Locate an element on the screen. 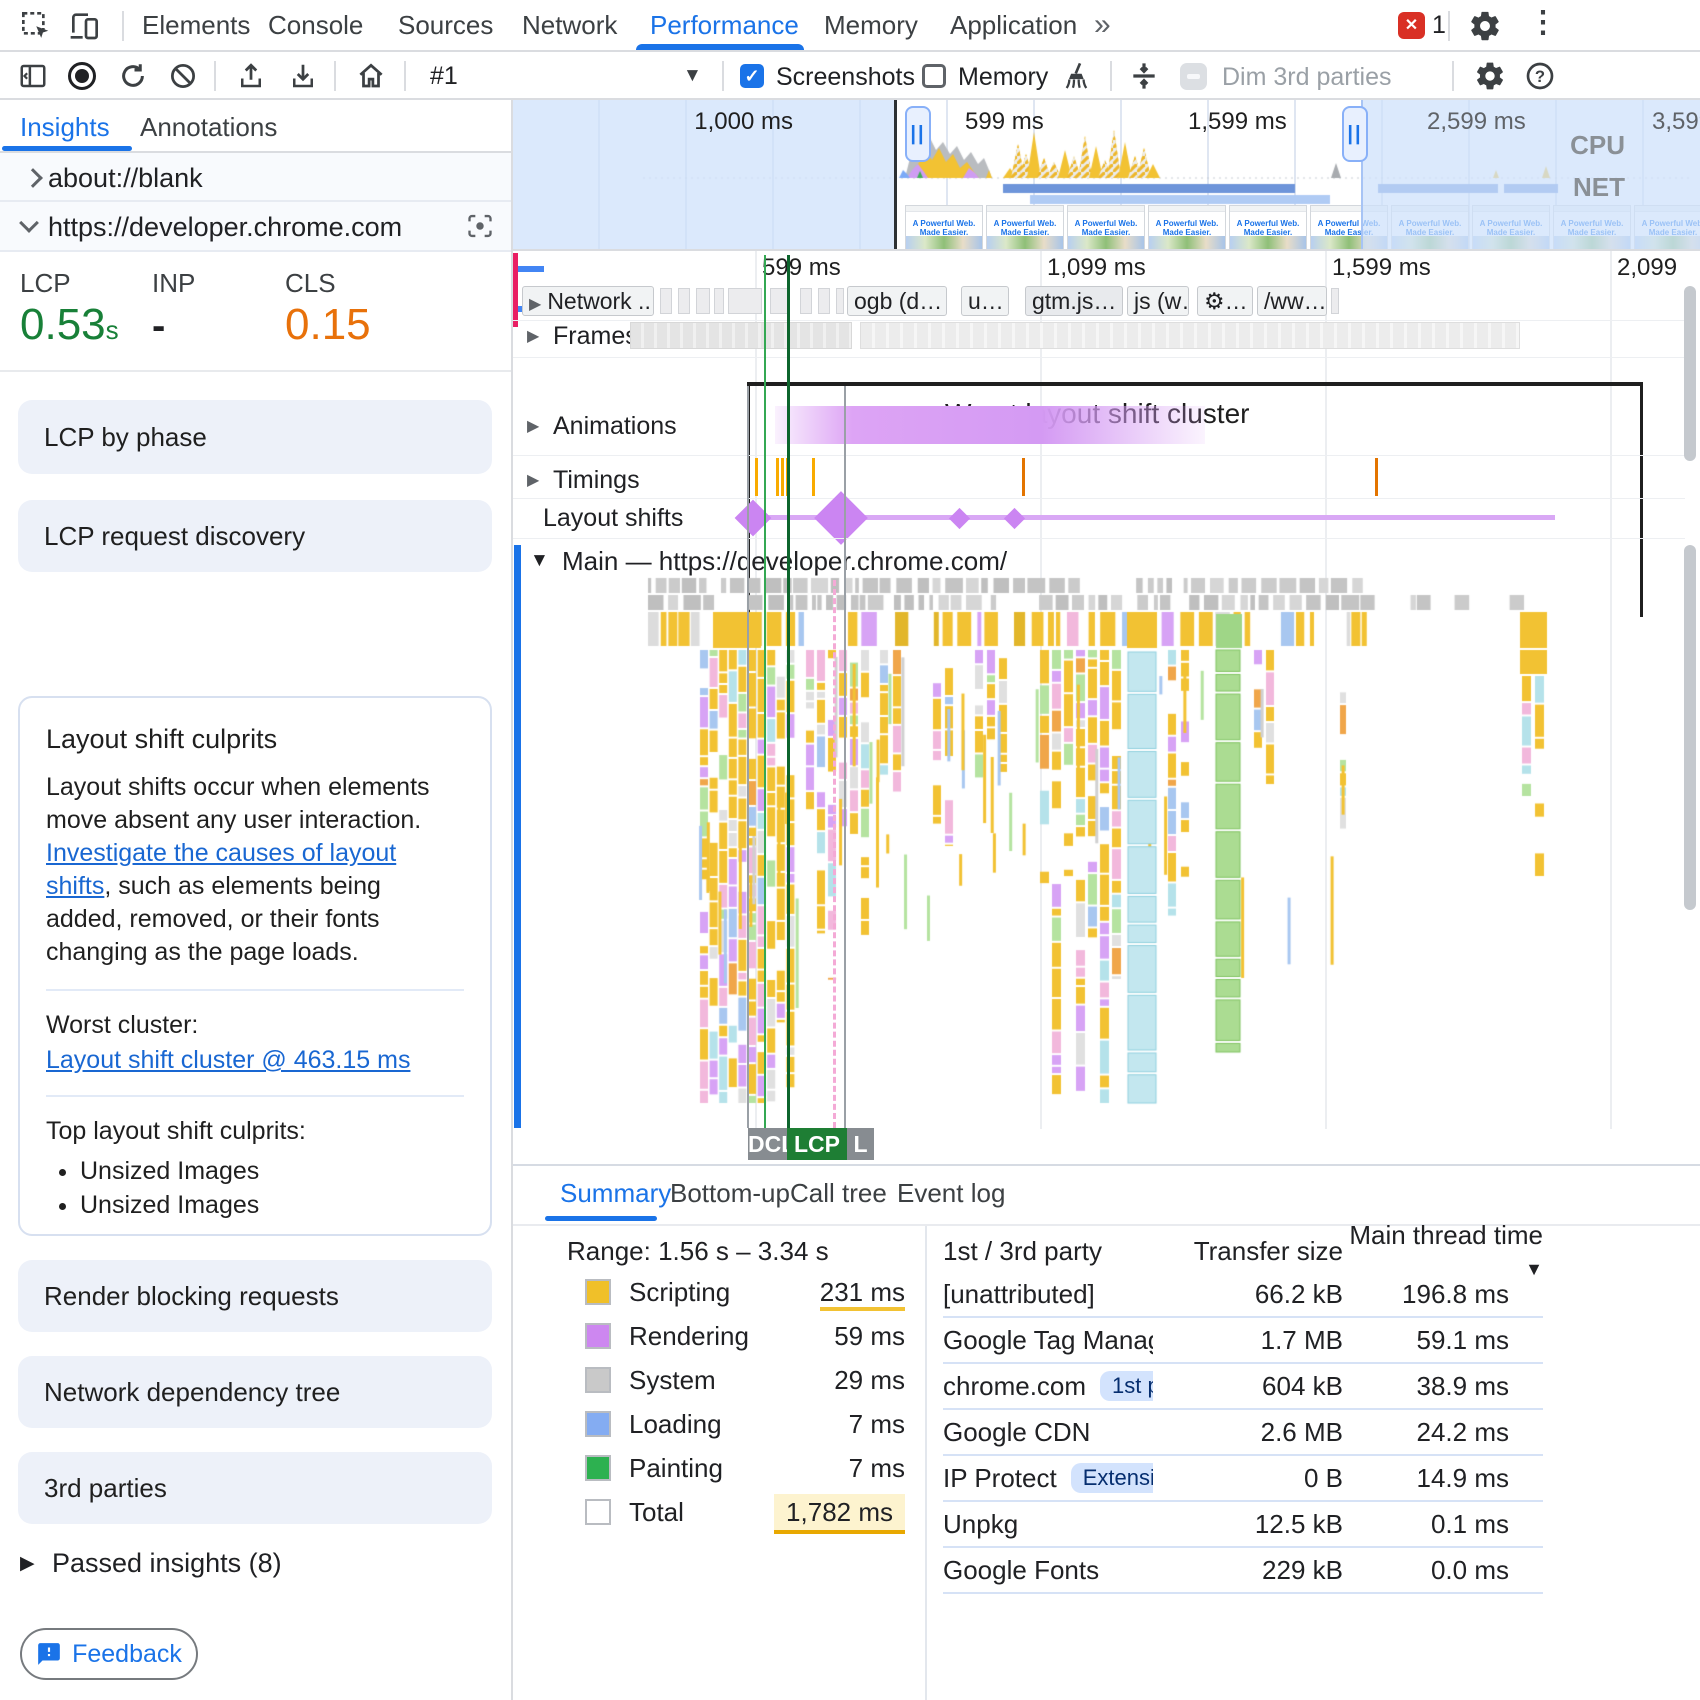 This screenshot has width=1700, height=1700. device-toolbar-icon is located at coordinates (84, 28).